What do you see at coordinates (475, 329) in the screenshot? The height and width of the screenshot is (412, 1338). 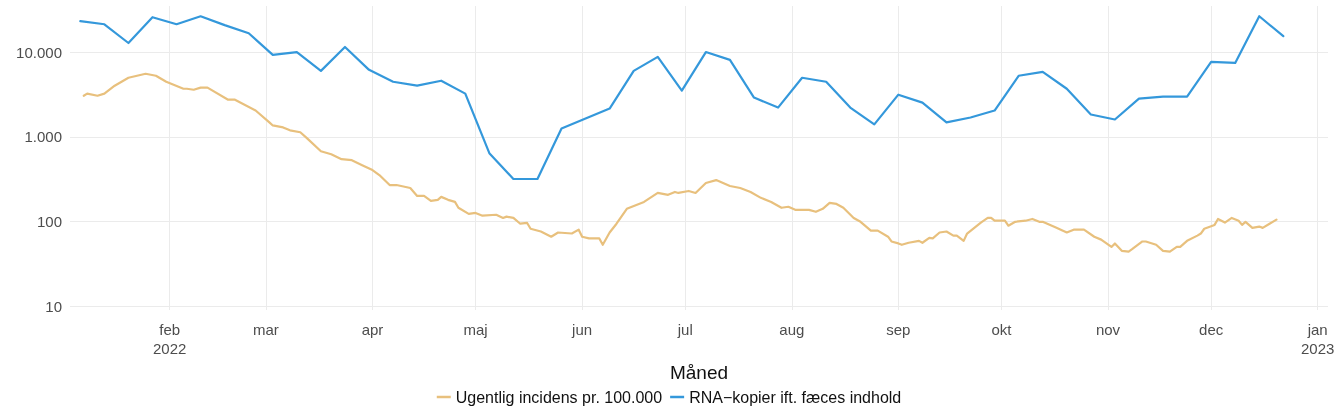 I see `x-tick-label: maj` at bounding box center [475, 329].